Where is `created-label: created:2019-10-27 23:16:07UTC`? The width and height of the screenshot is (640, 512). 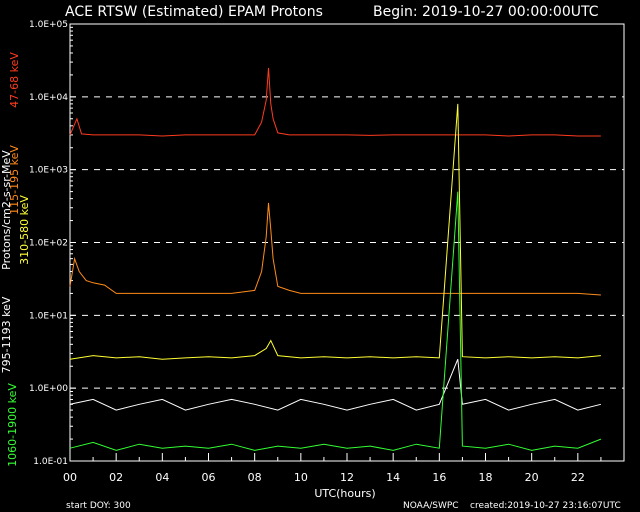 created-label: created:2019-10-27 23:16:07UTC is located at coordinates (545, 506).